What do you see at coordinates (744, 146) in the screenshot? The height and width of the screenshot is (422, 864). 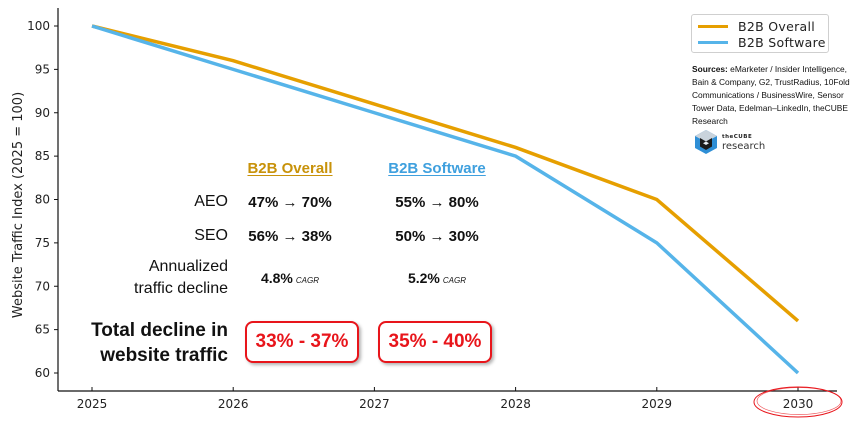 I see `logo-big-text: research` at bounding box center [744, 146].